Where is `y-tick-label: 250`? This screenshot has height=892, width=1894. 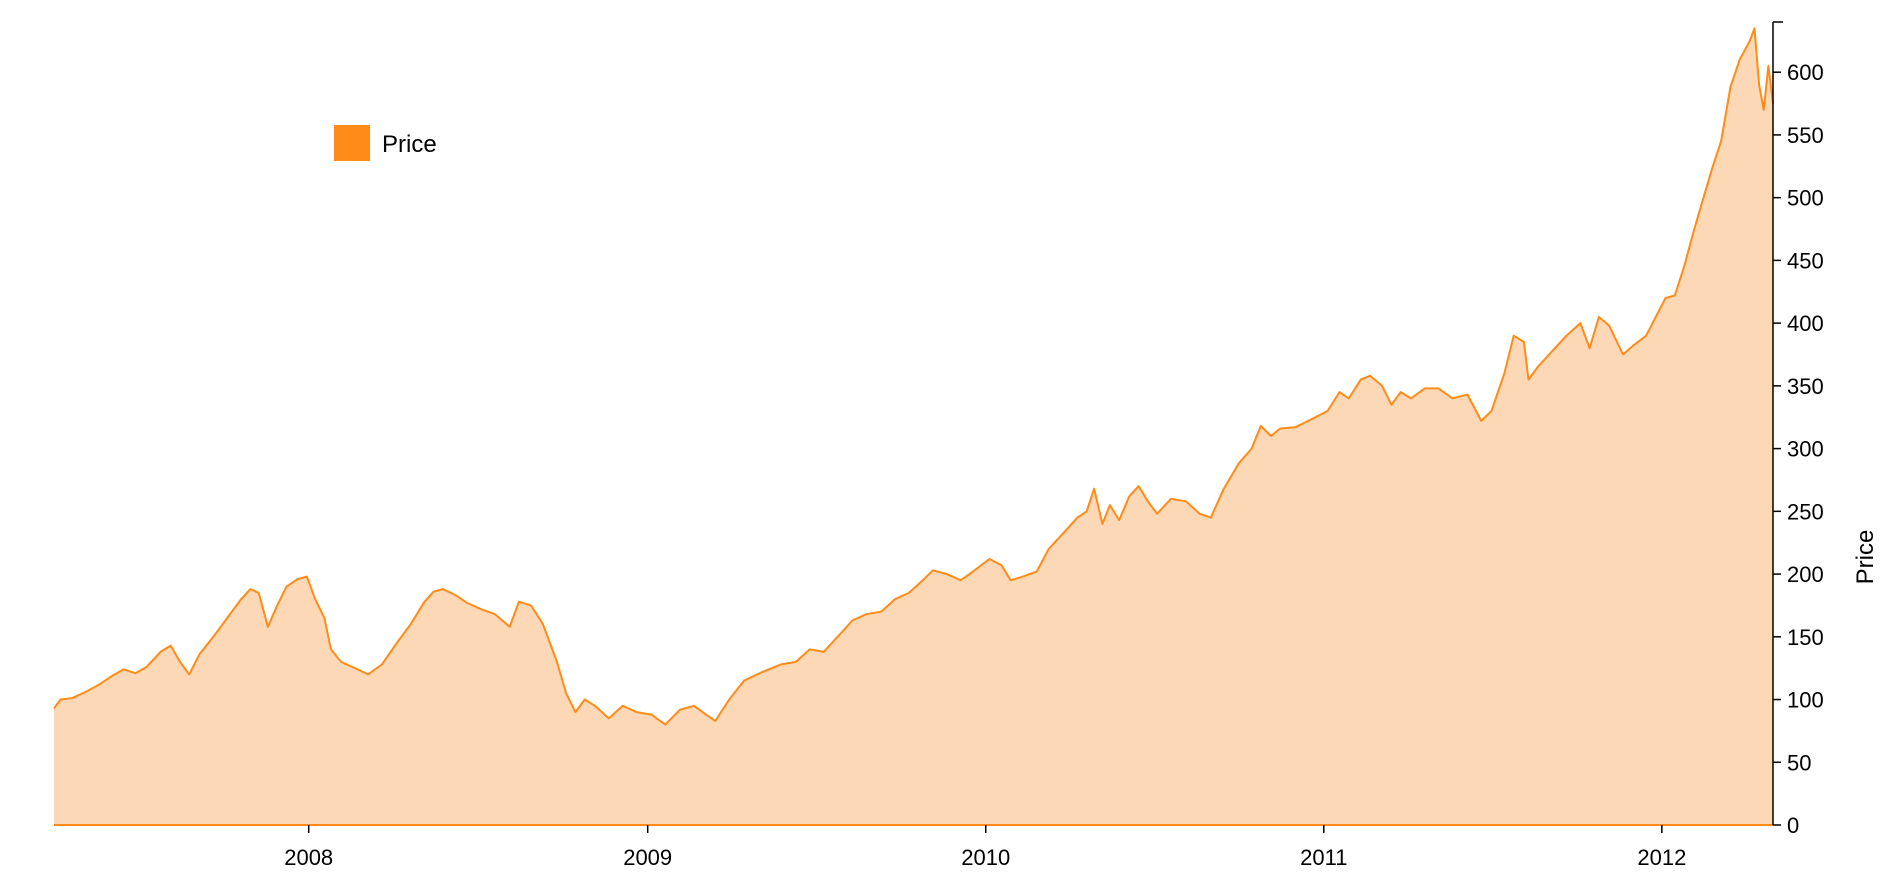 y-tick-label: 250 is located at coordinates (1805, 511).